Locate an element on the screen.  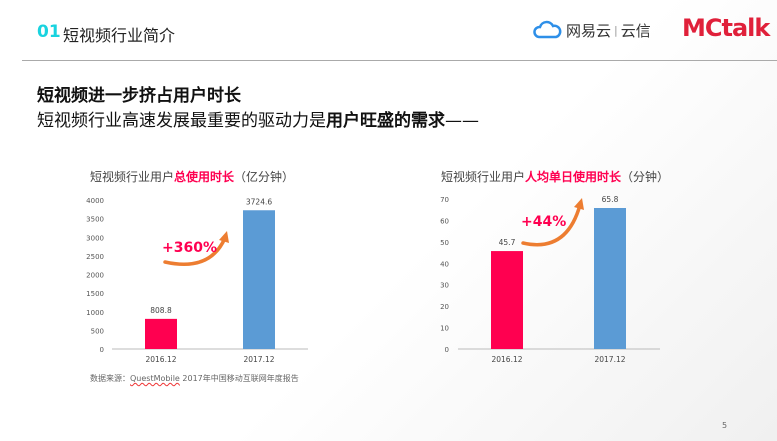
source-brand: QuestMobile is located at coordinates (155, 378).